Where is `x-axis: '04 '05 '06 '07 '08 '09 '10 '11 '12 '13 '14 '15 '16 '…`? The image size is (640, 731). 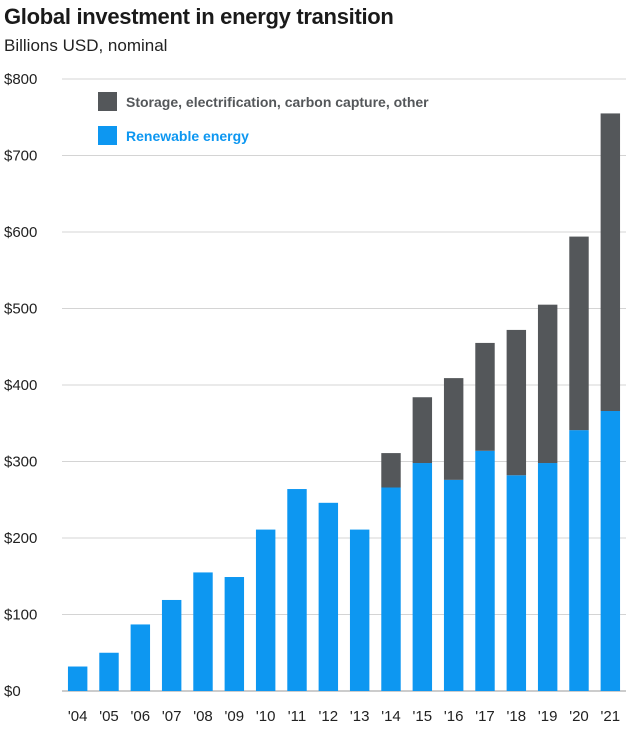 x-axis: '04 '05 '06 '07 '08 '09 '10 '11 '12 '13 '14 '15 '16 '… is located at coordinates (344, 716).